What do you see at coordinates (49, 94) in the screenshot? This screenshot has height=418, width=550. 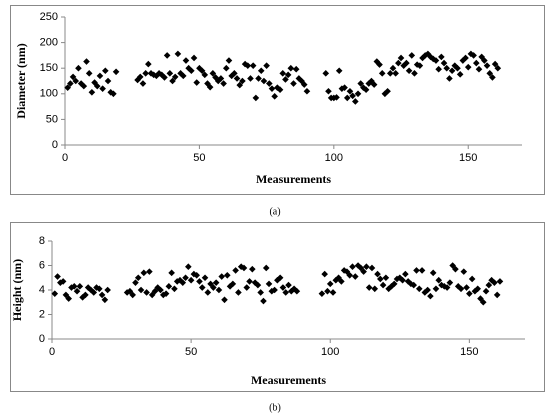 I see `y-tick-label: 100` at bounding box center [49, 94].